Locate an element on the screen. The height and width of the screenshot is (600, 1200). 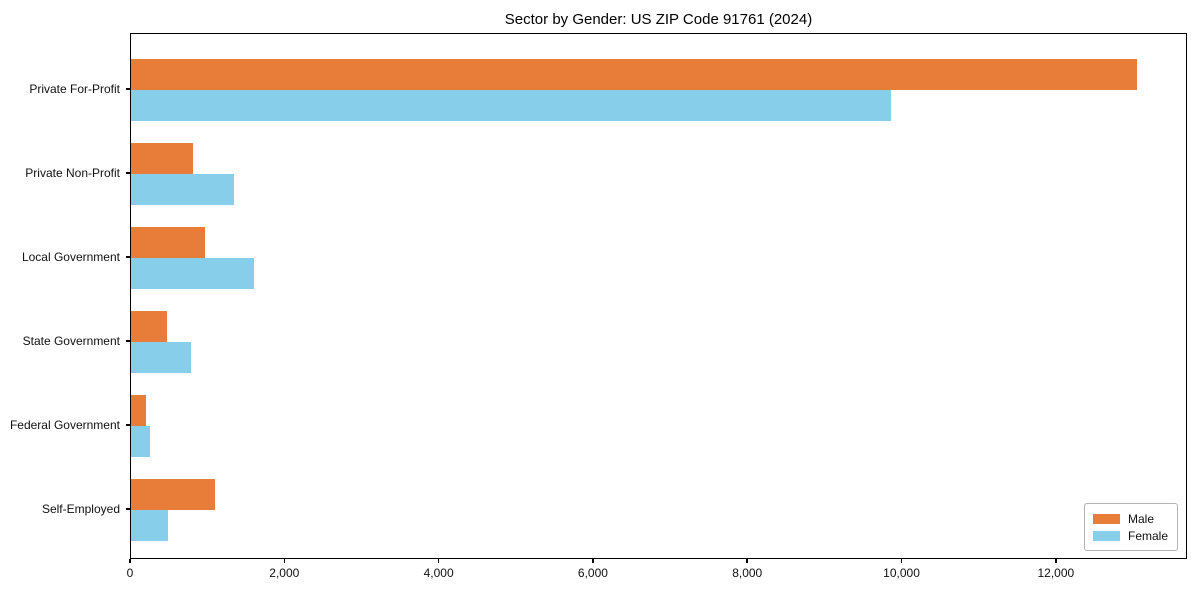
bar-female-self-employed is located at coordinates (149, 525).